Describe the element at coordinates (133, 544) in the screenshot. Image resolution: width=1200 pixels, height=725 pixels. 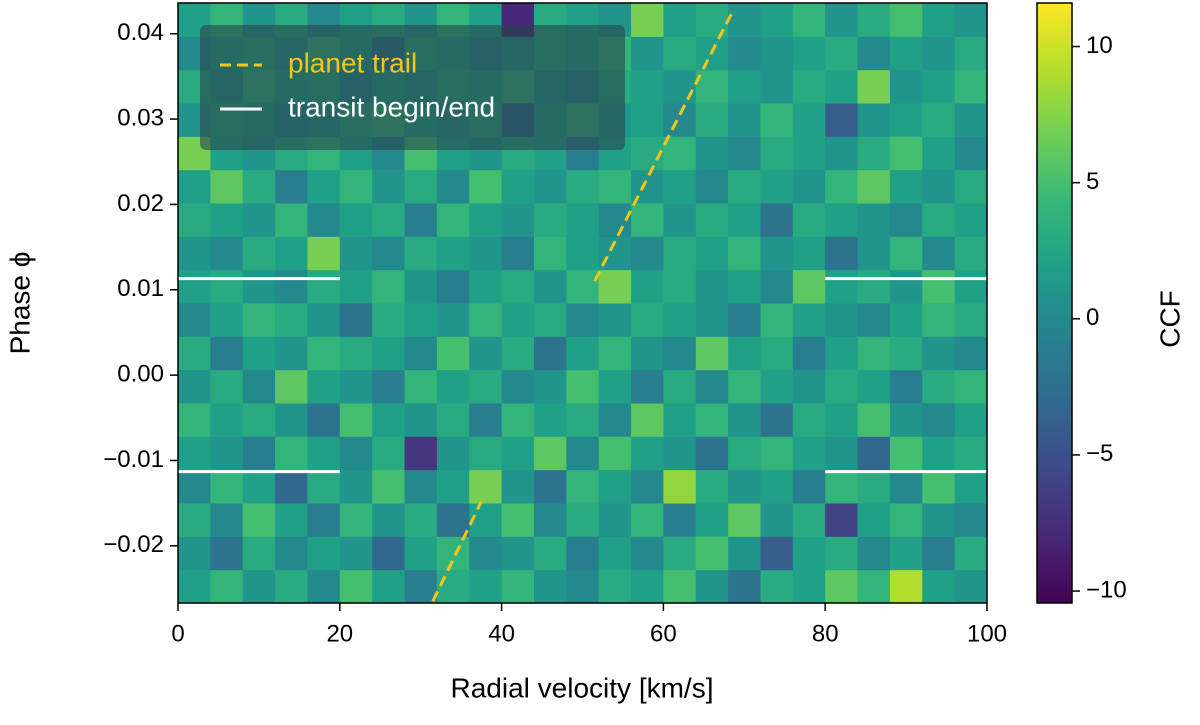
I see `y-tick-label: −0.02` at that location.